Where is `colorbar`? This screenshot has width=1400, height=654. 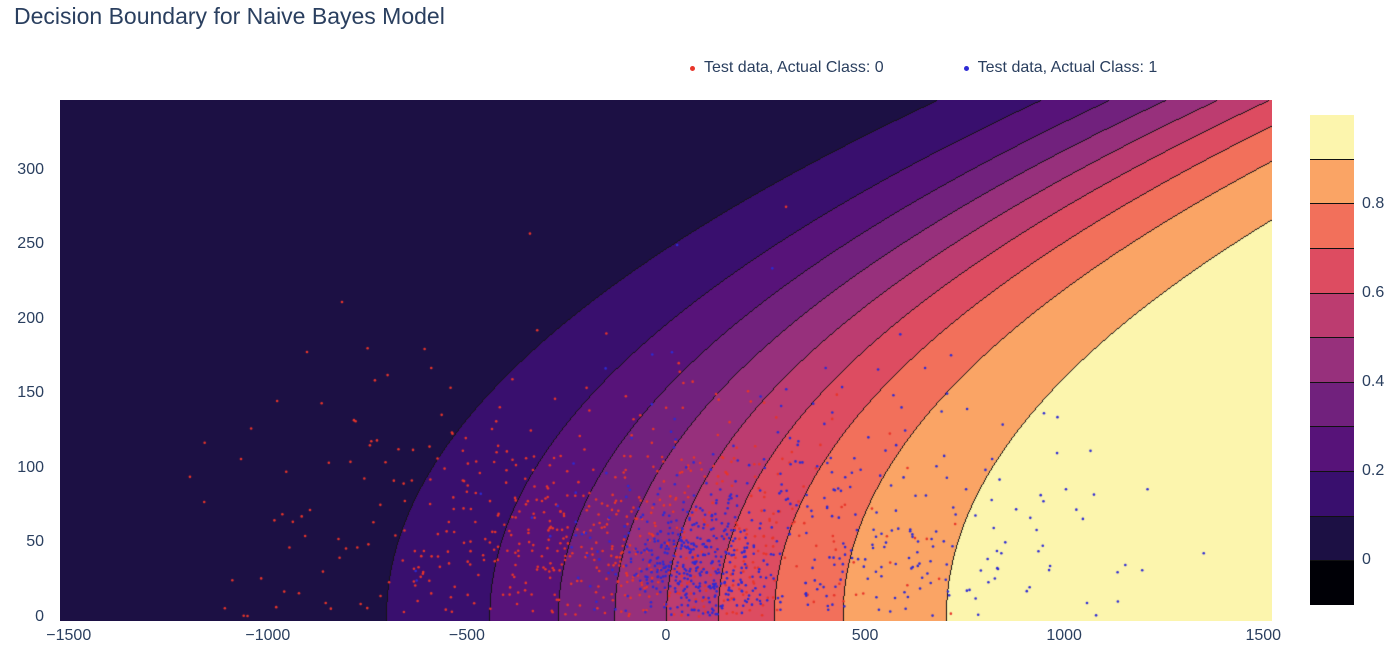 colorbar is located at coordinates (1332, 360).